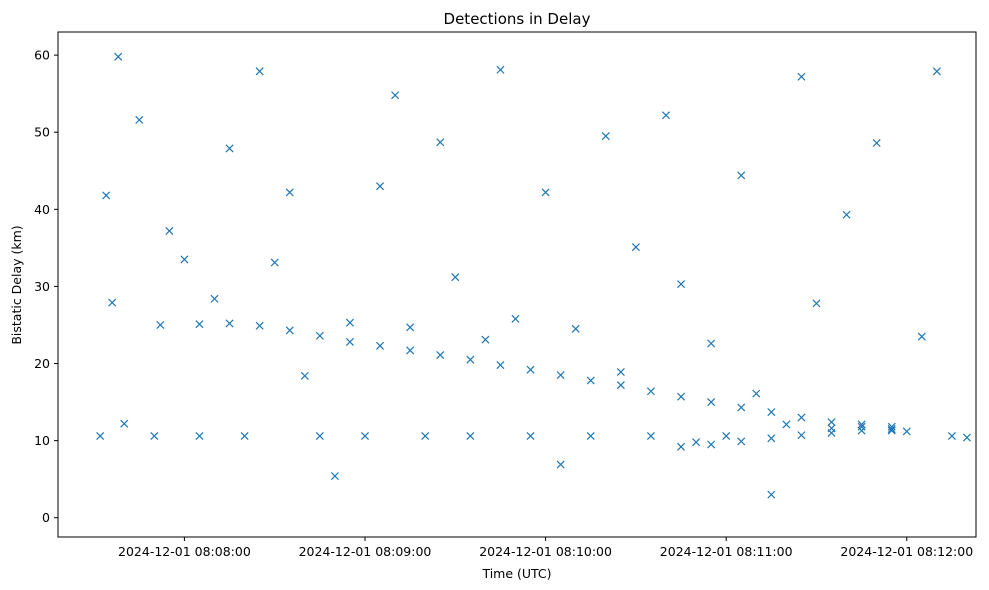 The width and height of the screenshot is (989, 590). I want to click on y-tick-label: 30, so click(42, 286).